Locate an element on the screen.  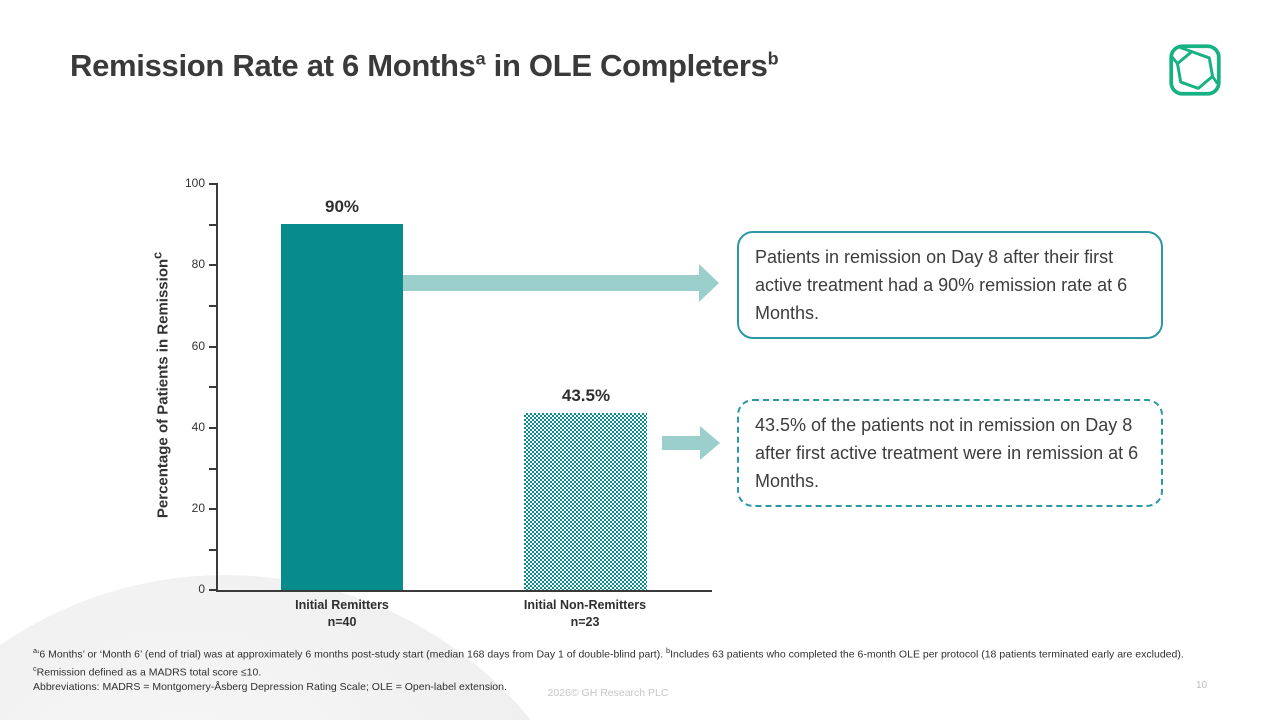
y-tick-label-60: 60 is located at coordinates (198, 346).